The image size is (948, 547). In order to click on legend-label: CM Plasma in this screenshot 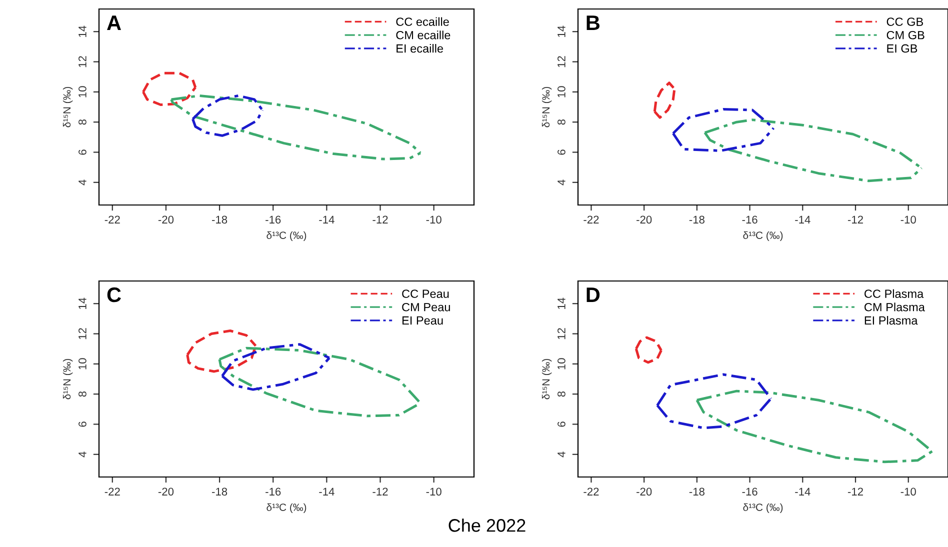, I will do `click(894, 307)`.